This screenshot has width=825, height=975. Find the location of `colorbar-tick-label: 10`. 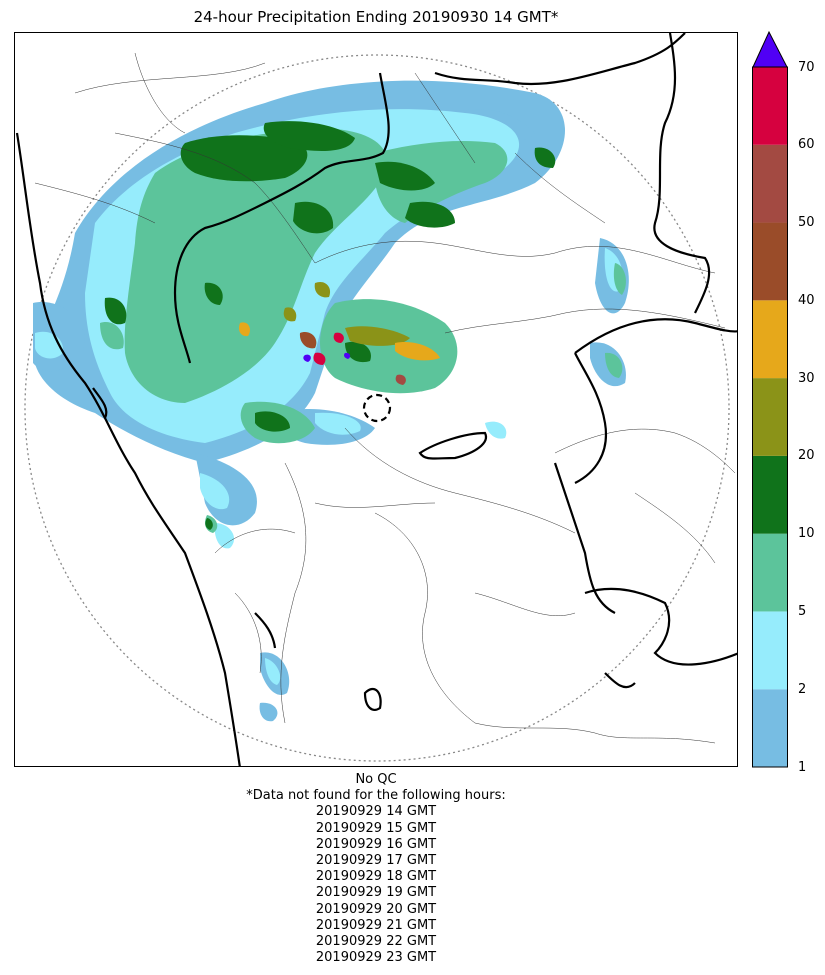

colorbar-tick-label: 10 is located at coordinates (806, 534).